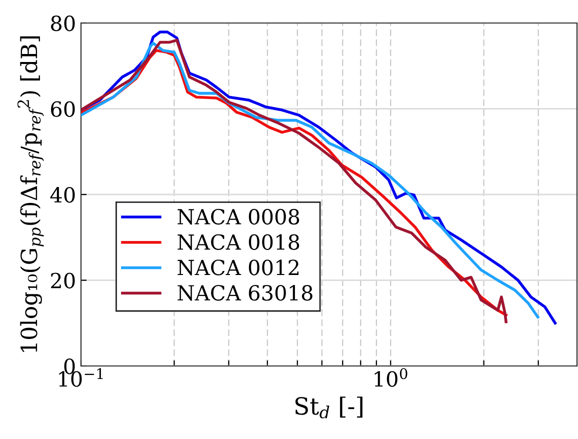 The image size is (578, 439). Describe the element at coordinates (391, 377) in the screenshot. I see `x-tick-label: 10$^{0}$` at that location.